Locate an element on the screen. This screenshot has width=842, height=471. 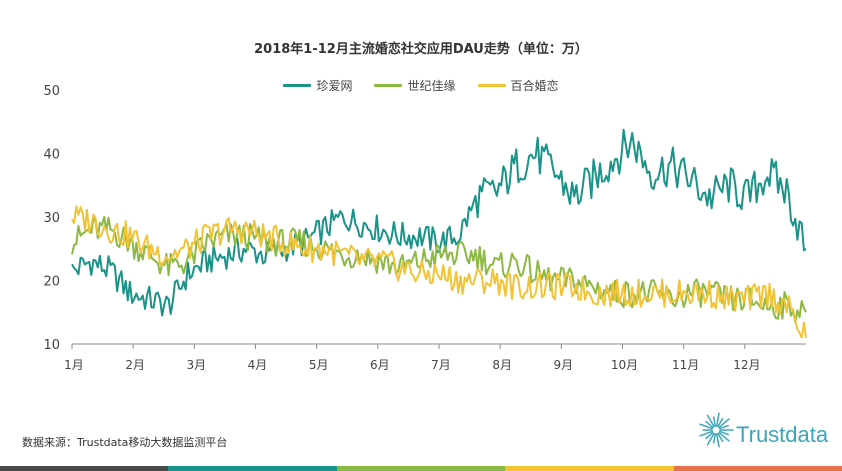
y-tick-label: 10 is located at coordinates (51, 345).